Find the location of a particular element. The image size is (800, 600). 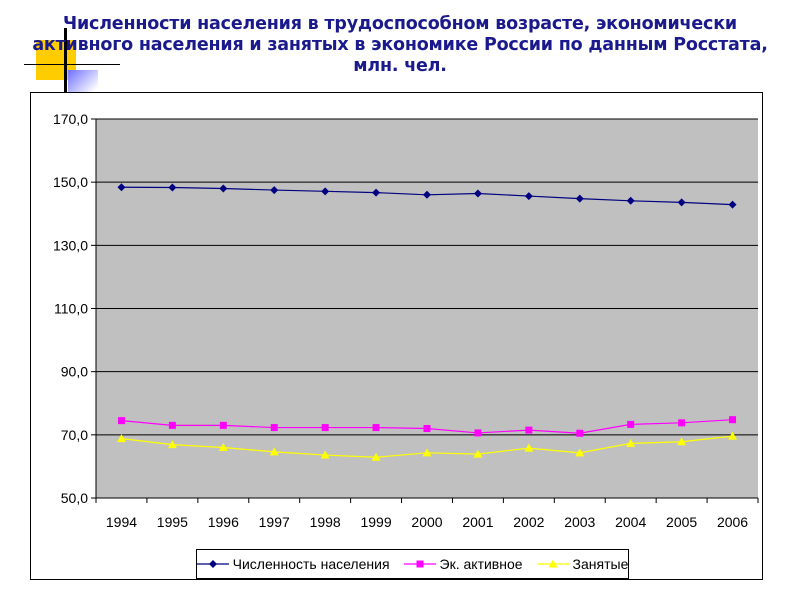

data-point-active-2003 is located at coordinates (580, 433).